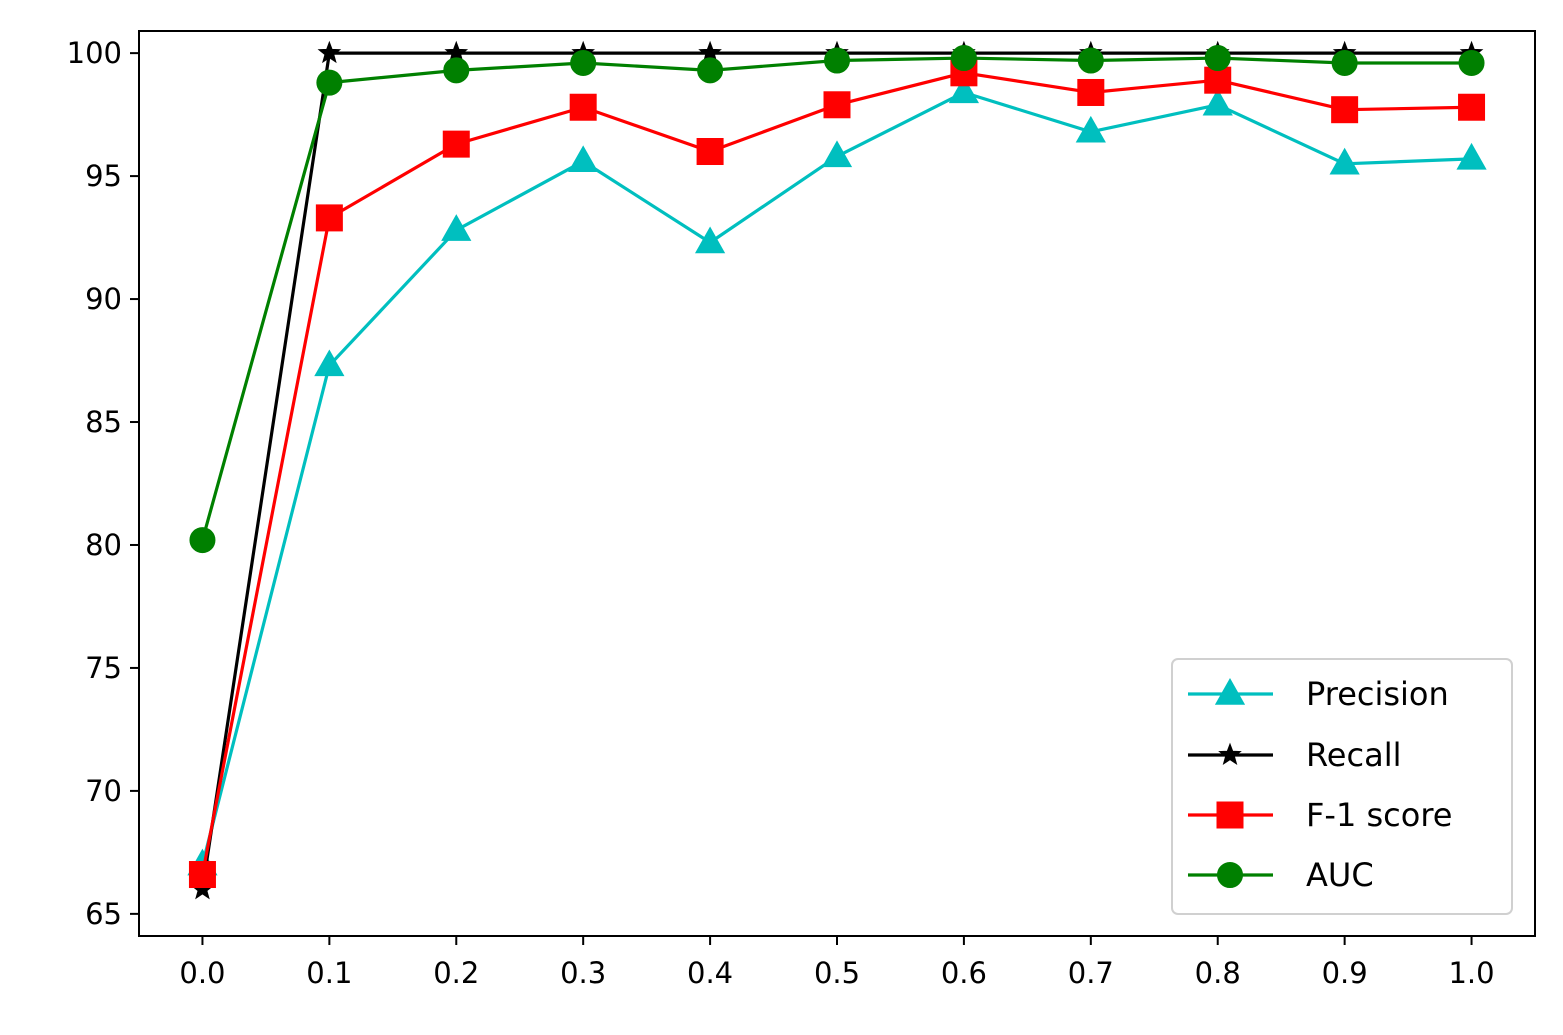 The image size is (1563, 1035). Describe the element at coordinates (202, 973) in the screenshot. I see `x-tick-label: 0.0` at that location.